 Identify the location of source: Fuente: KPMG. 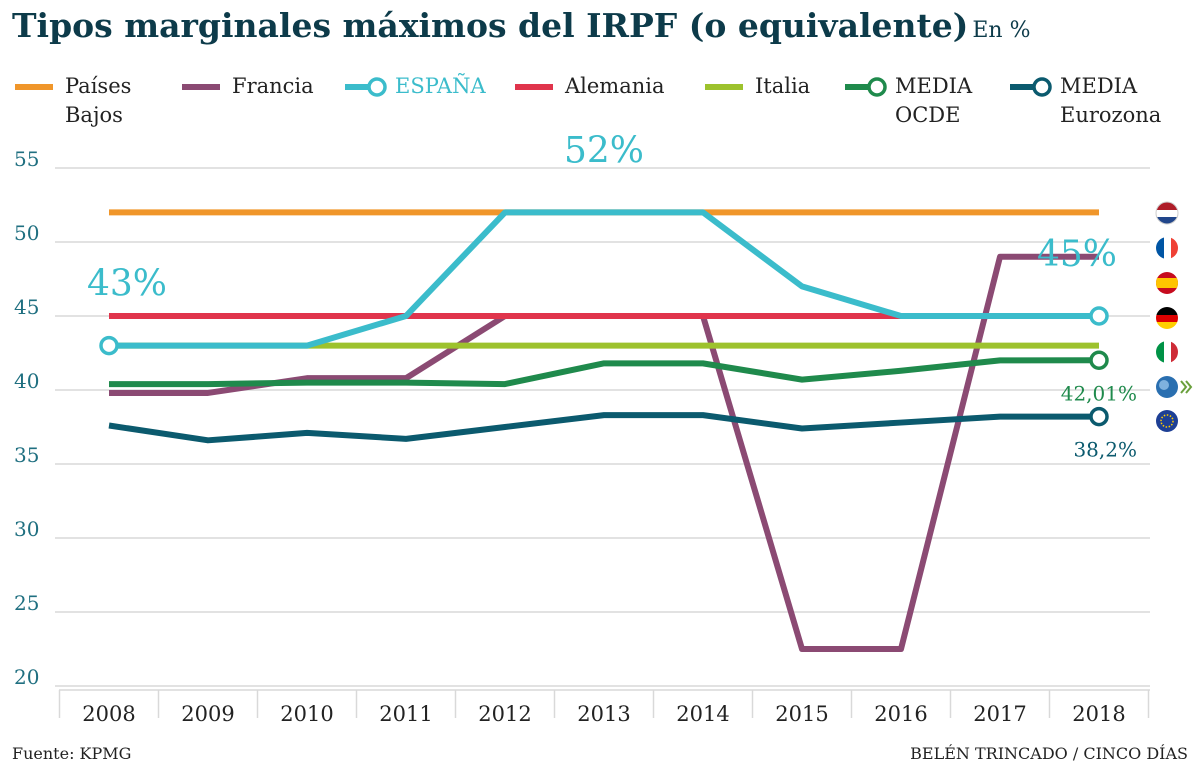
(72, 753).